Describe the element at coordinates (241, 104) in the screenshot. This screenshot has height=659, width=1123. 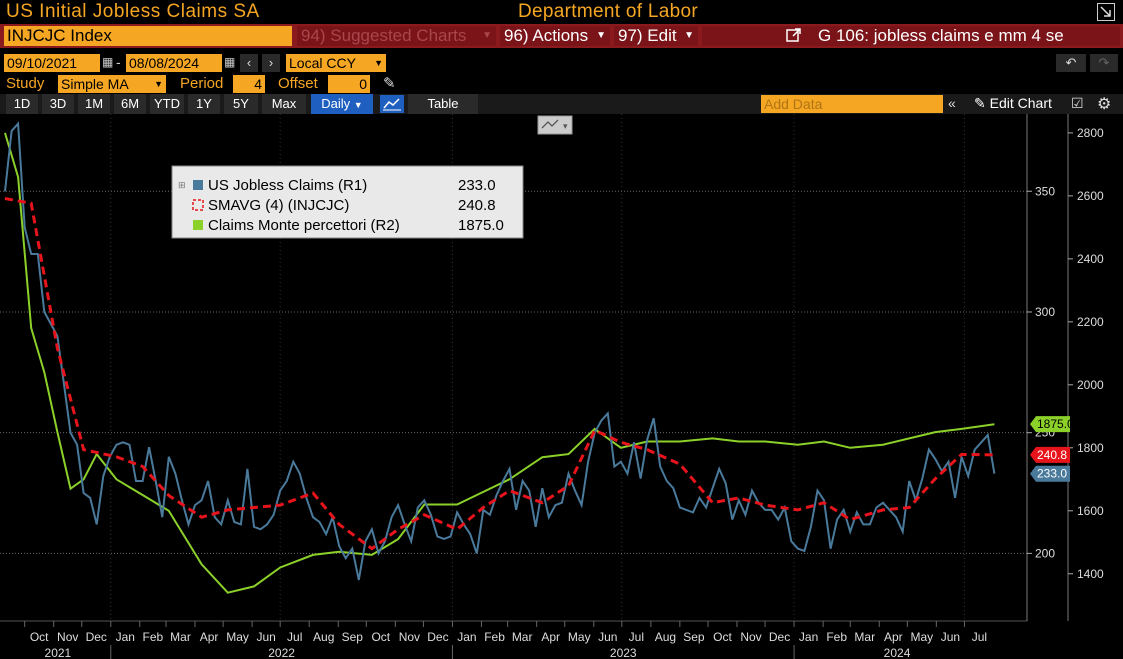
I see `range-button-5y: 5Y` at that location.